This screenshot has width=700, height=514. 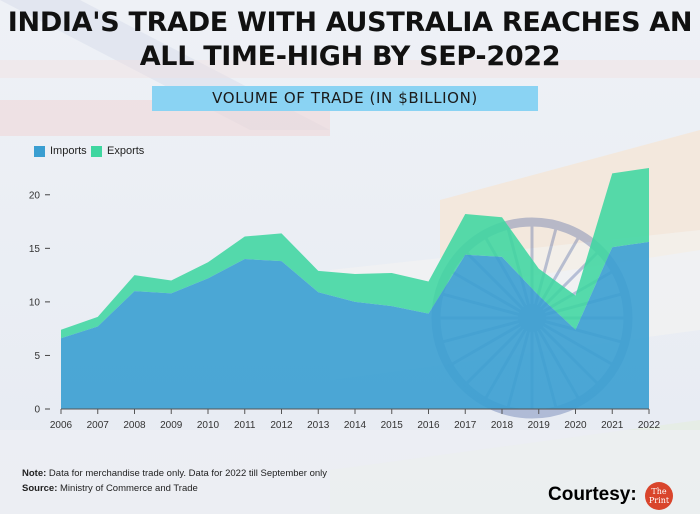 What do you see at coordinates (35, 249) in the screenshot?
I see `y-tick-label: 15` at bounding box center [35, 249].